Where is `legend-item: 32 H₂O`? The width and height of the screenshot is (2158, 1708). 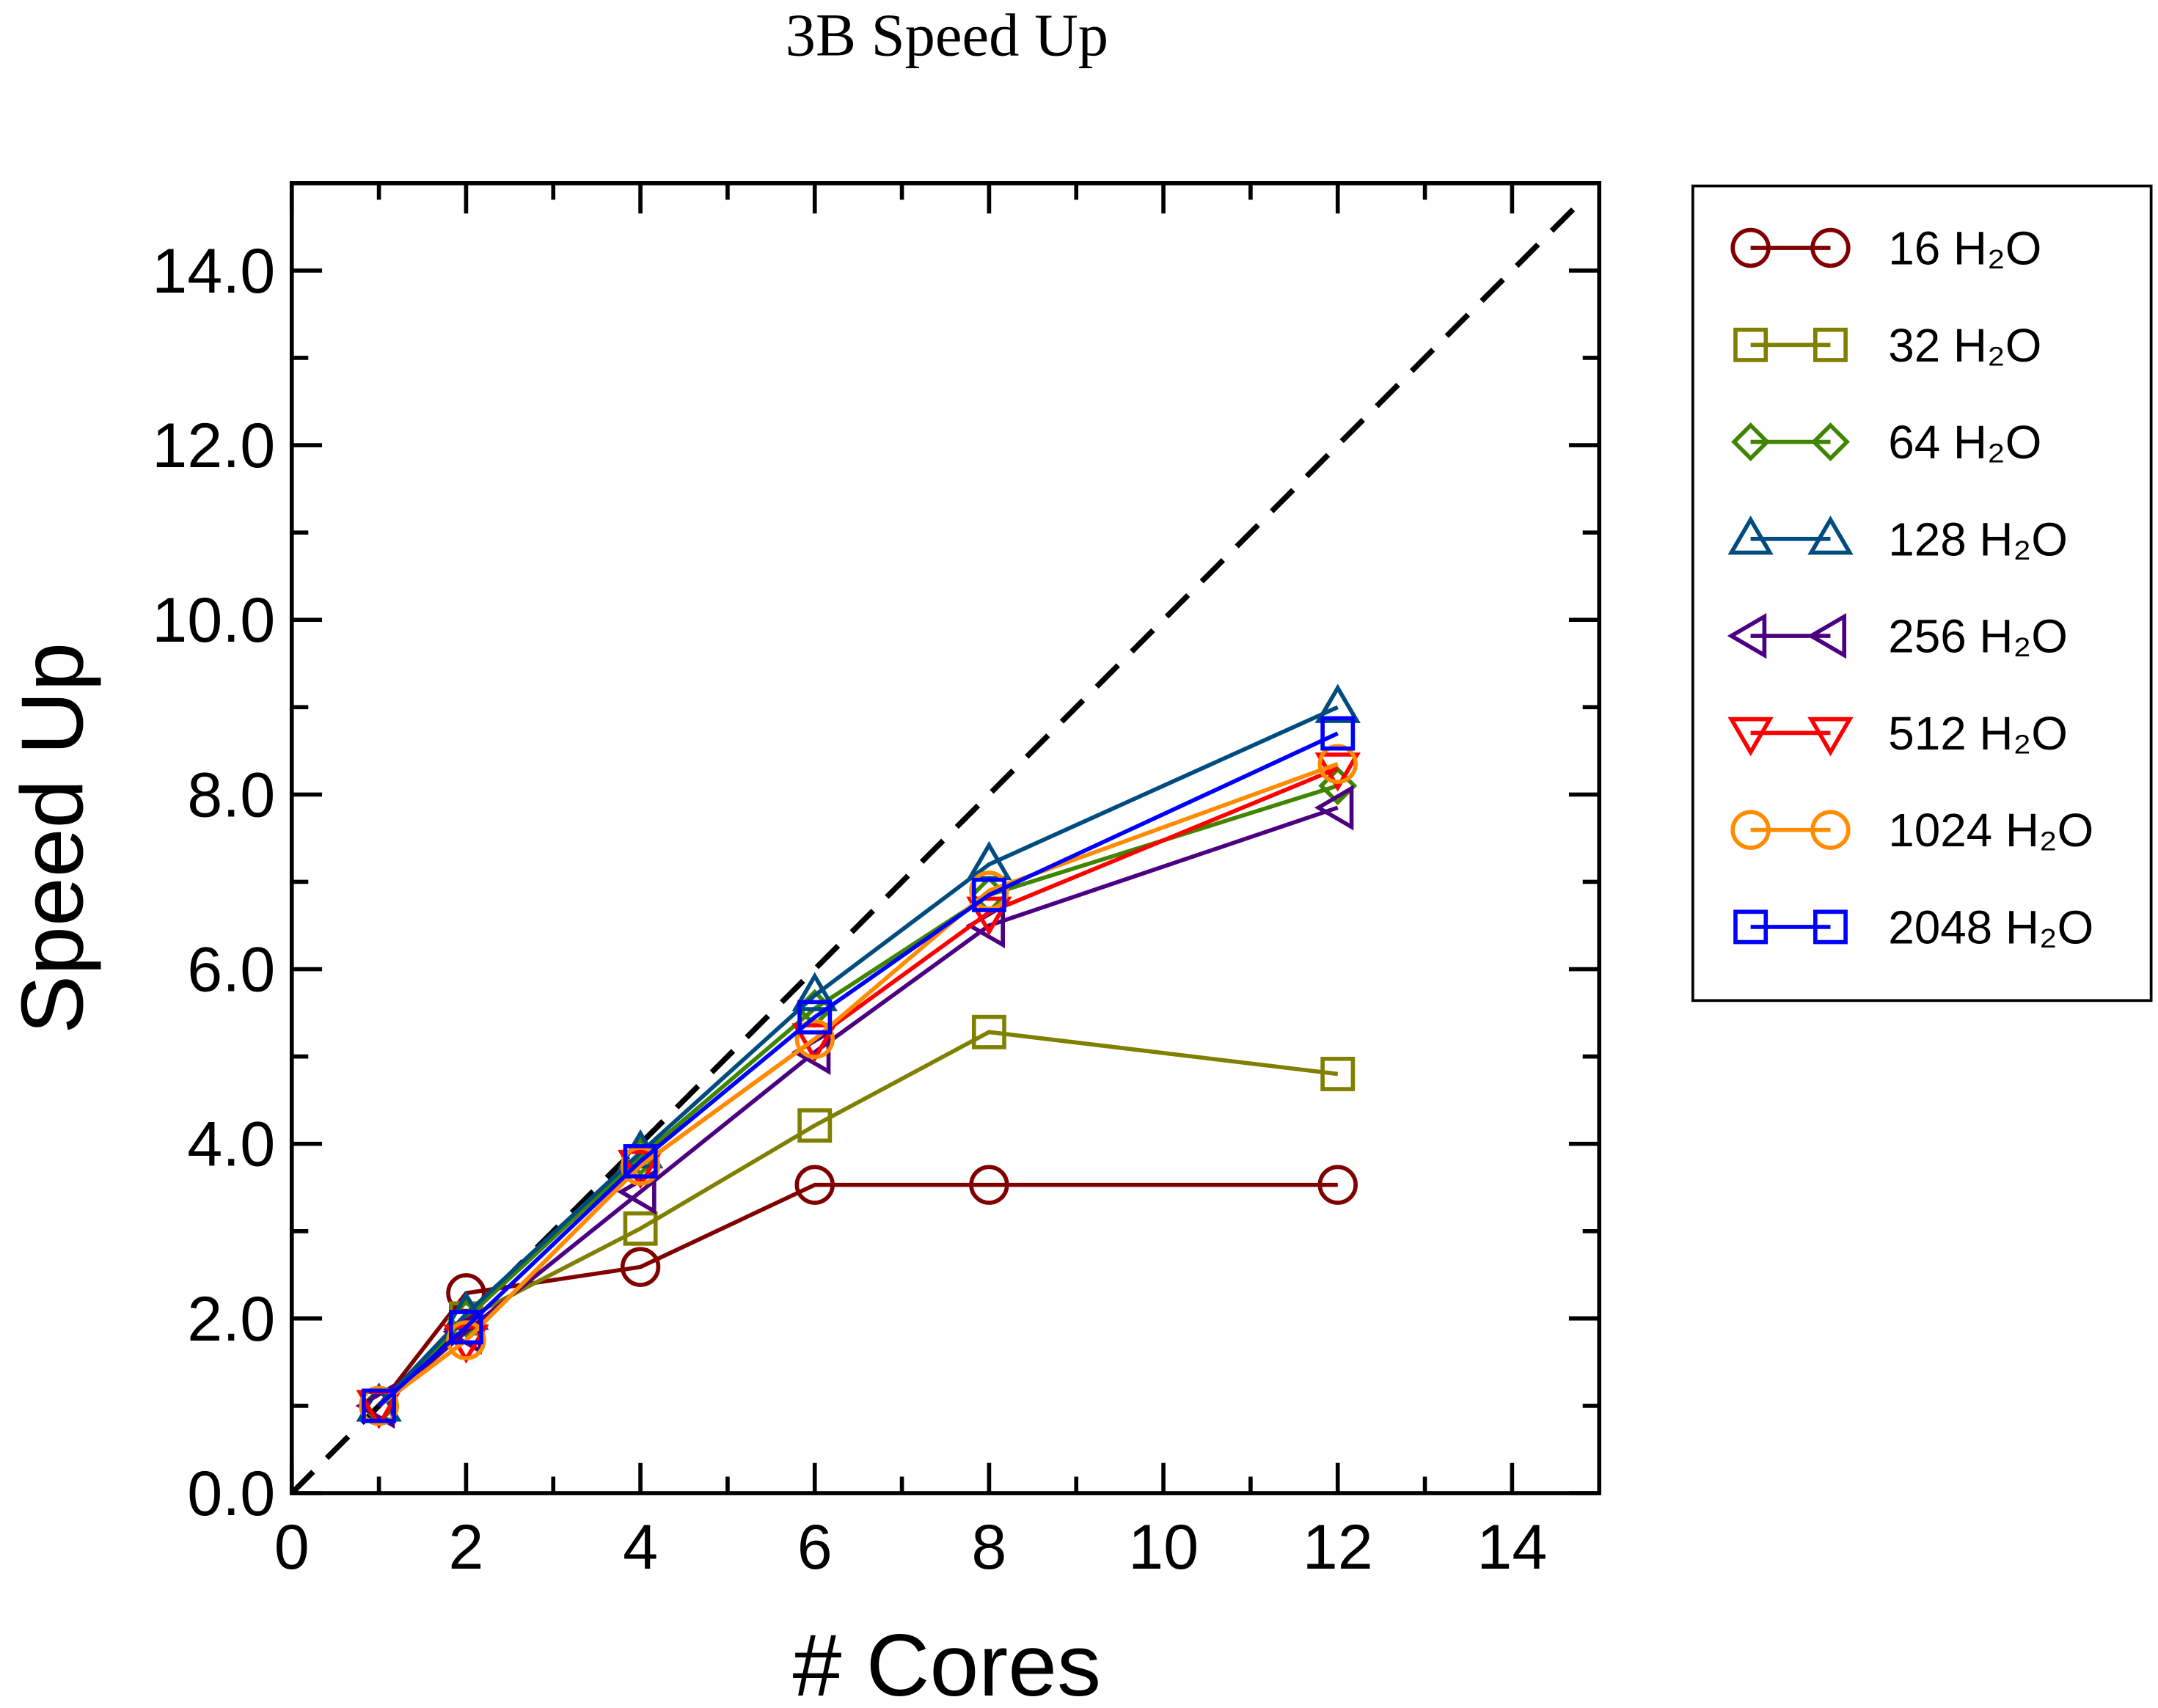 legend-item: 32 H₂O is located at coordinates (1887, 345).